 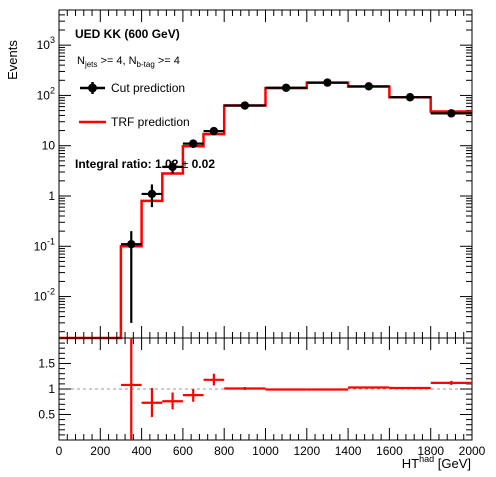 What do you see at coordinates (389, 451) in the screenshot?
I see `x-tick-label: 1600` at bounding box center [389, 451].